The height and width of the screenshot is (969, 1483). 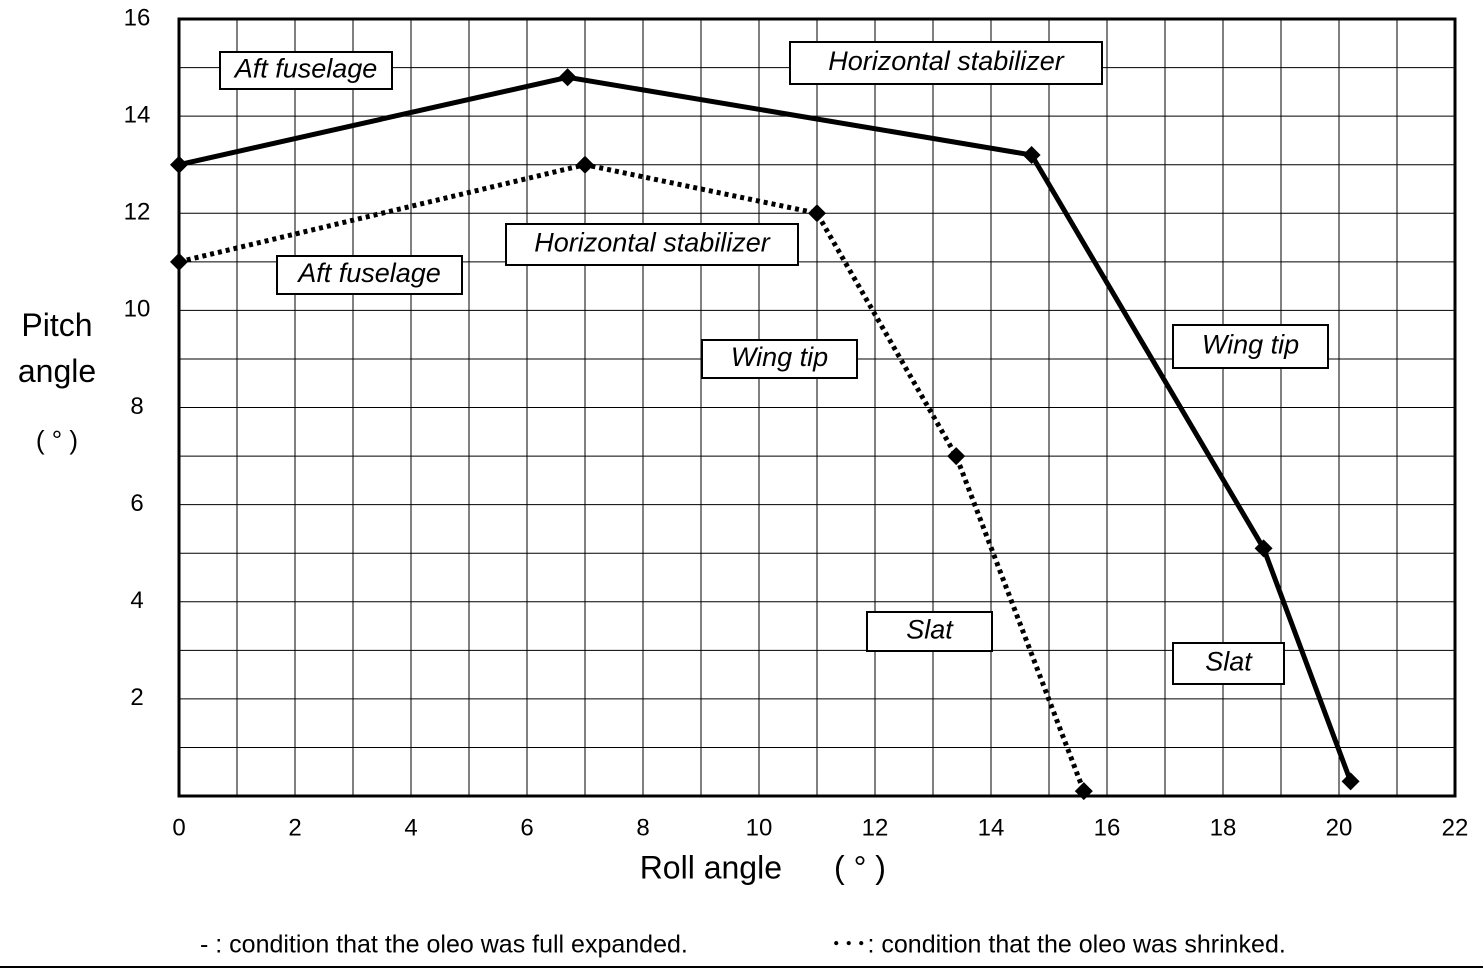 What do you see at coordinates (1107, 827) in the screenshot?
I see `x-tick-label: 16` at bounding box center [1107, 827].